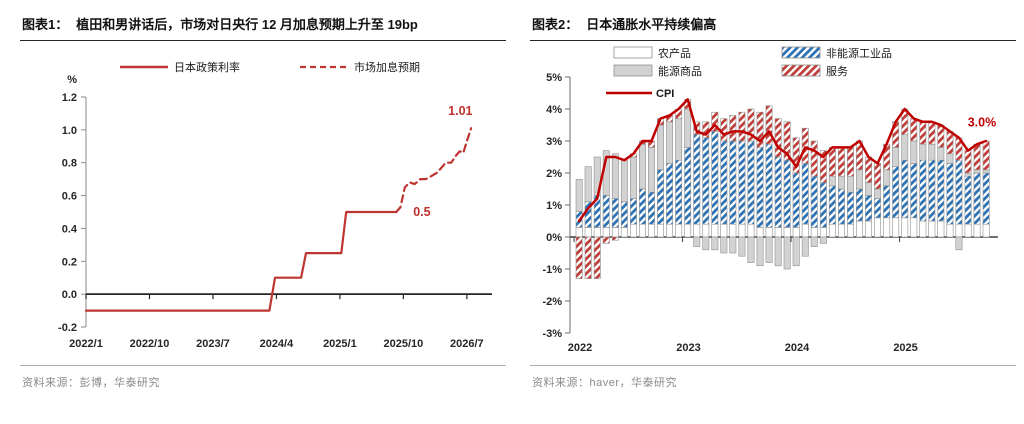 Image resolution: width=1024 pixels, height=424 pixels. What do you see at coordinates (434, 170) in the screenshot?
I see `hike-expectation-line` at bounding box center [434, 170].